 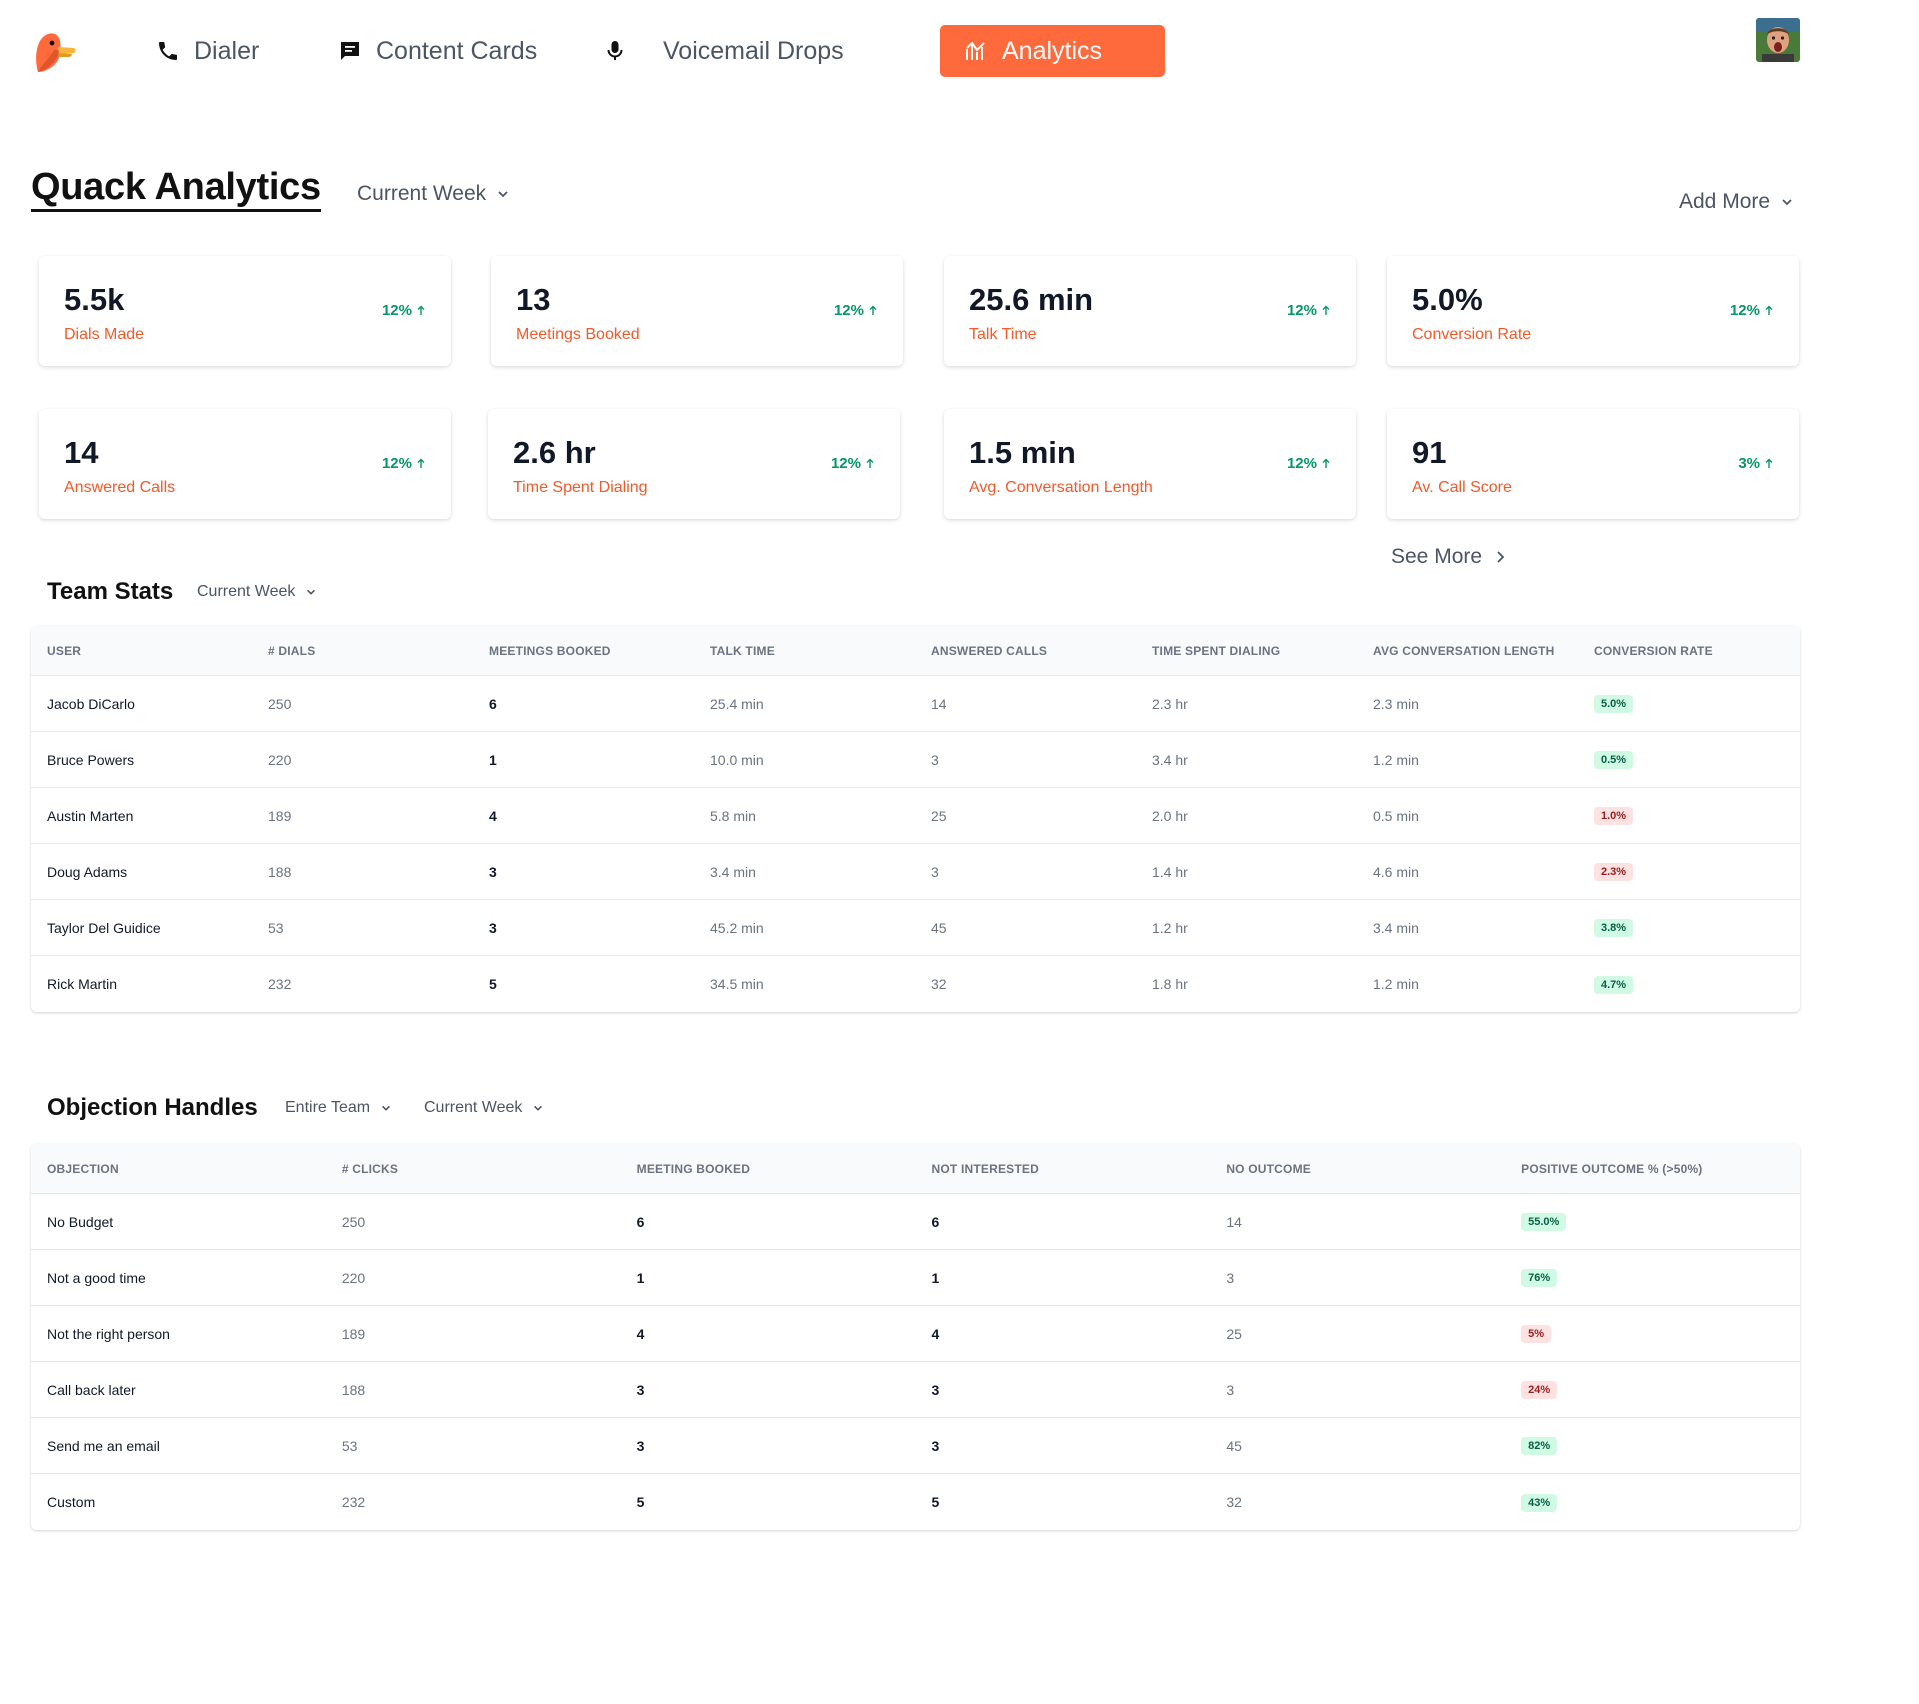 What do you see at coordinates (1464, 650) in the screenshot?
I see `column-header: Avg Conversation Length` at bounding box center [1464, 650].